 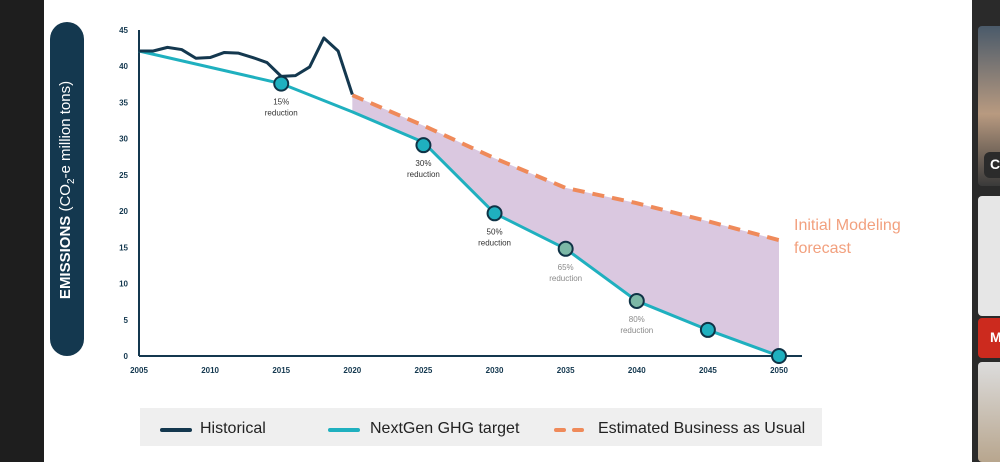 What do you see at coordinates (637, 319) in the screenshot?
I see `reduction-percent-label: 80%` at bounding box center [637, 319].